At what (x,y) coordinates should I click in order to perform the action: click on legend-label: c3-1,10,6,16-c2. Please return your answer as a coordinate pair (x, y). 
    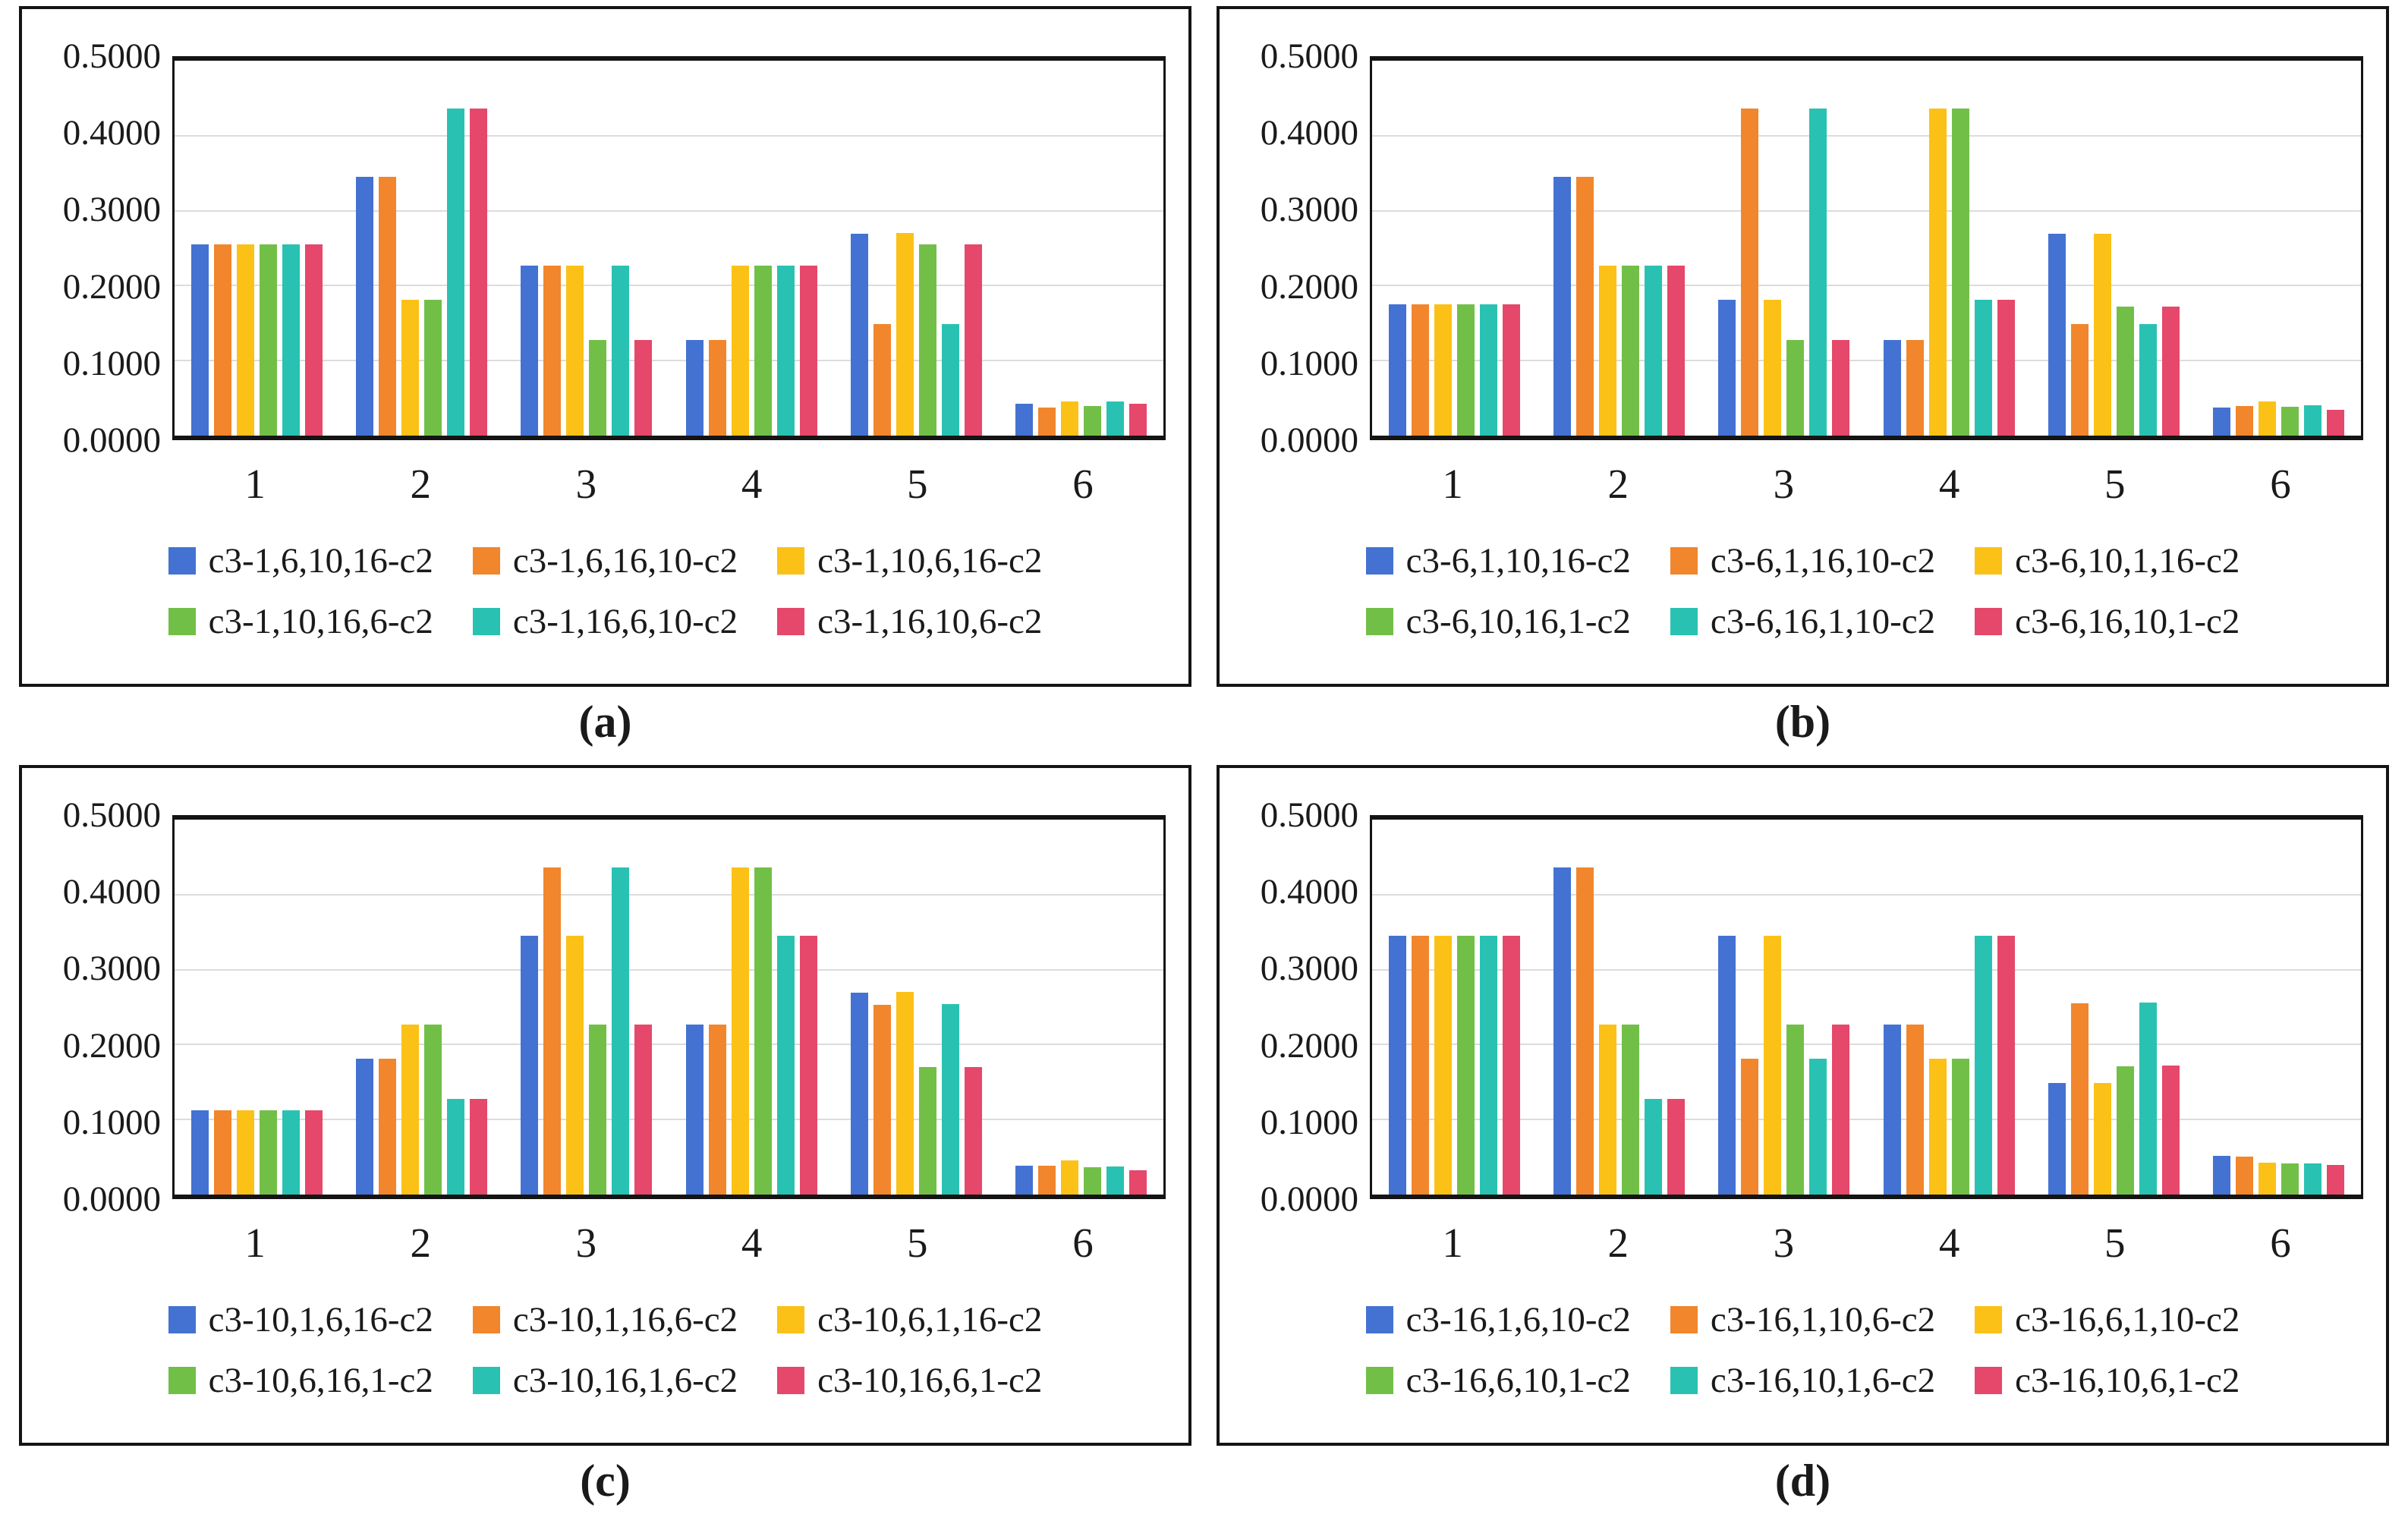
    Looking at the image, I should click on (930, 561).